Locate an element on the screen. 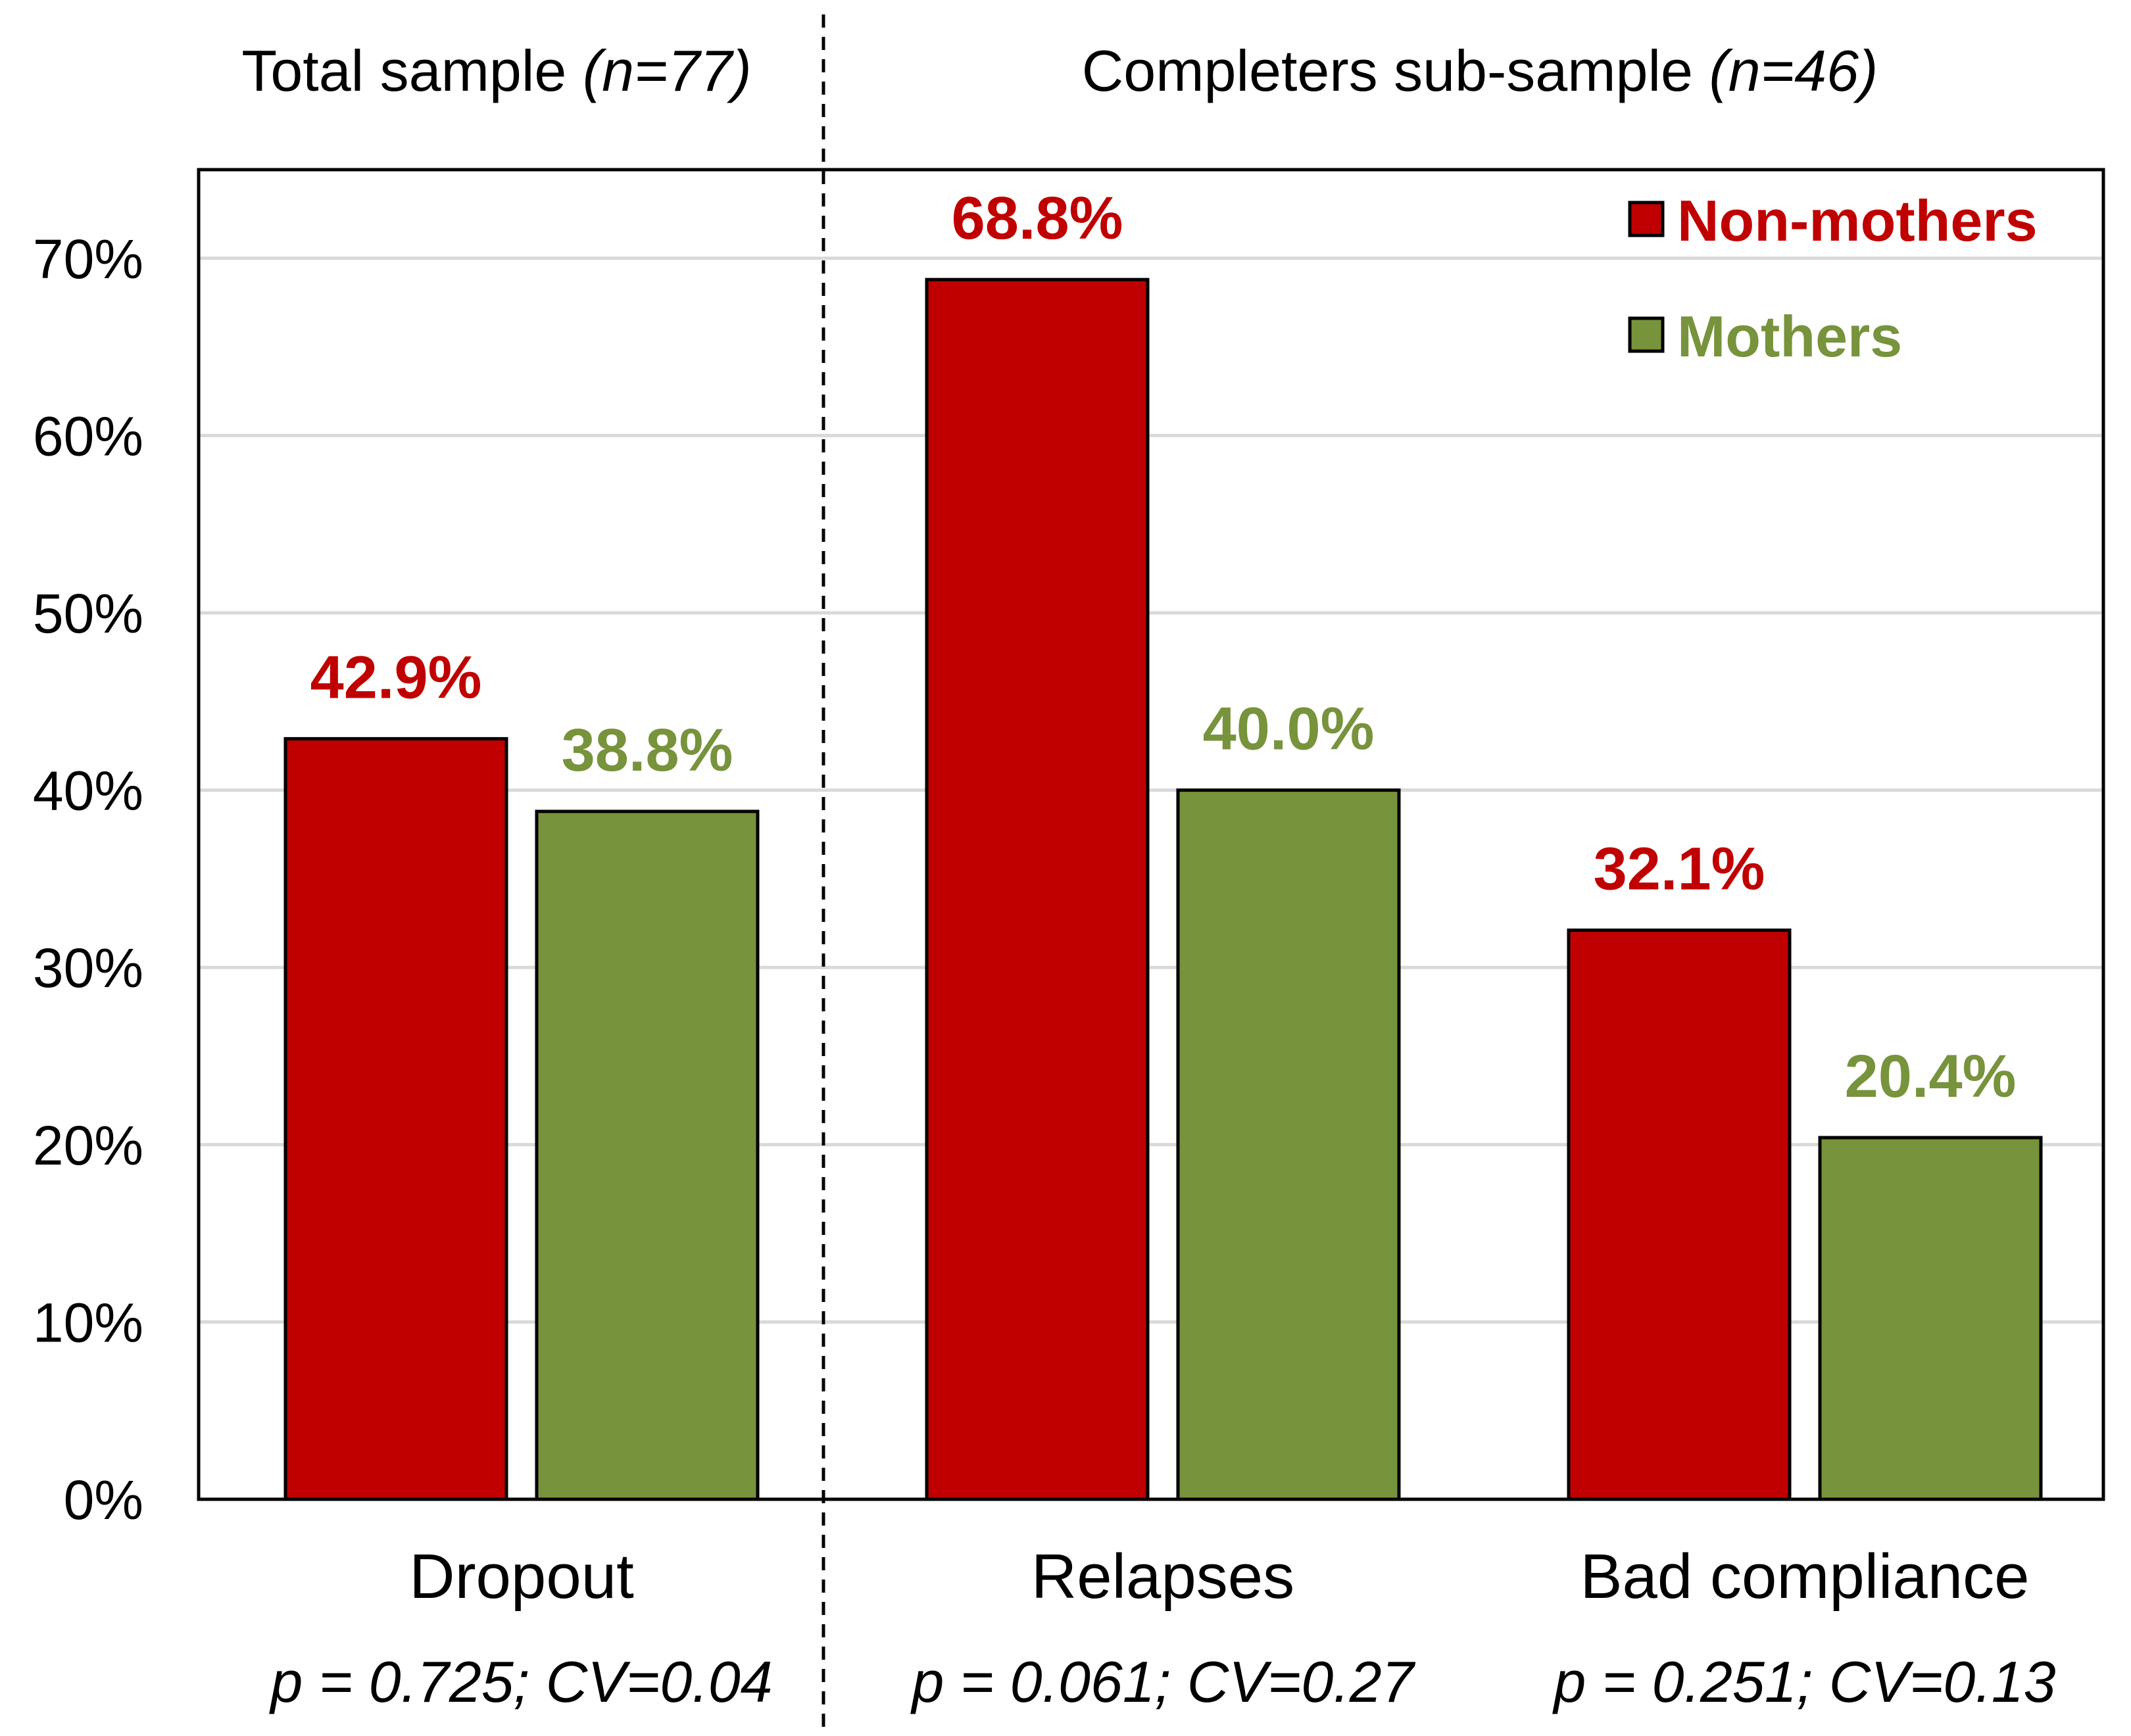 The image size is (2131, 1736). panel-header-total-sample: Total sample (n=77) is located at coordinates (496, 70).